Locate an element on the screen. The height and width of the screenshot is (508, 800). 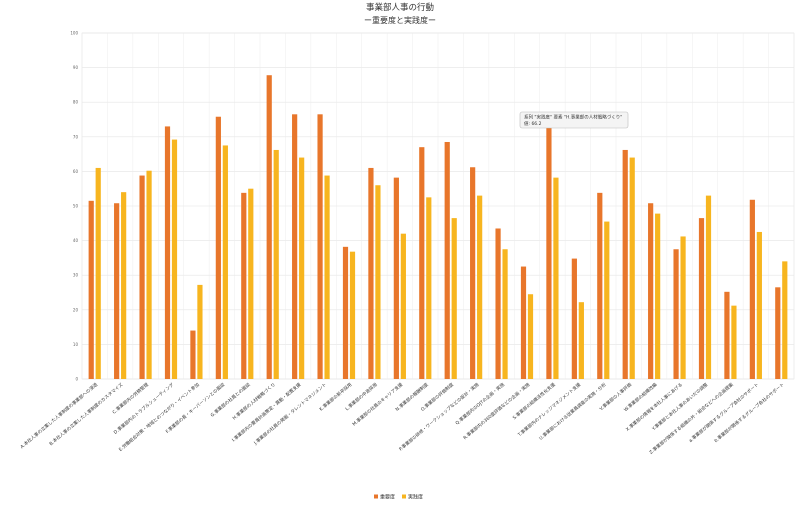
legend: 重要度 実践度 is located at coordinates (398, 497).